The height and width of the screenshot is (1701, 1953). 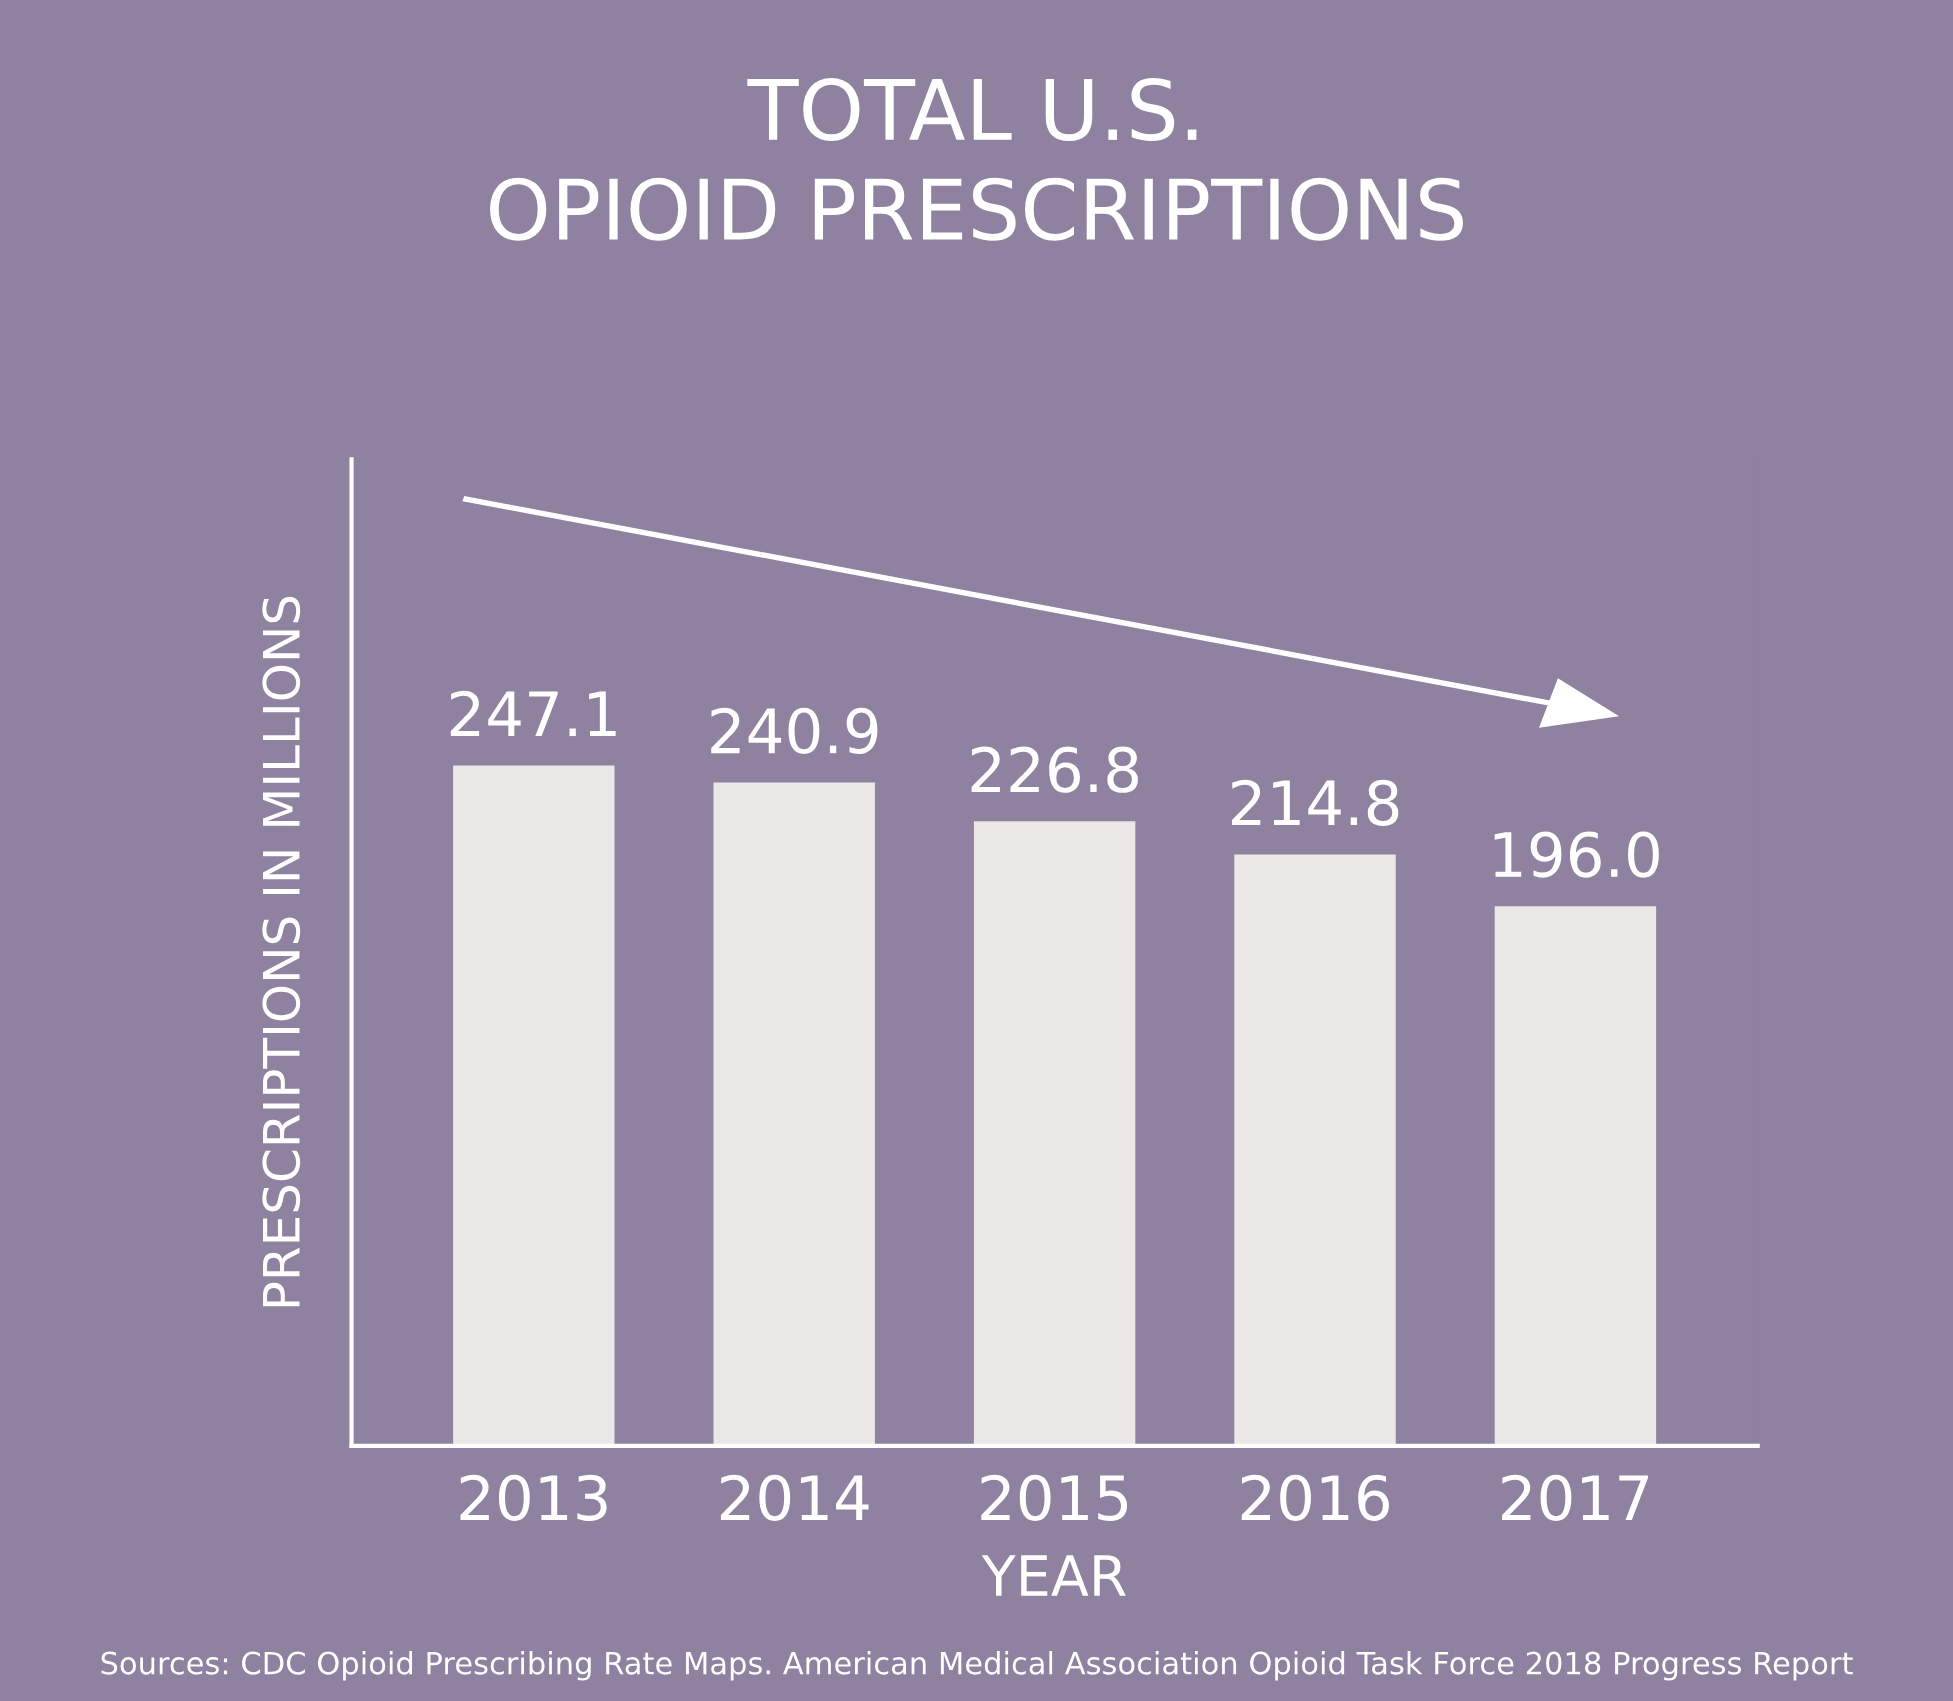 I want to click on data-label: 240.9, so click(x=794, y=731).